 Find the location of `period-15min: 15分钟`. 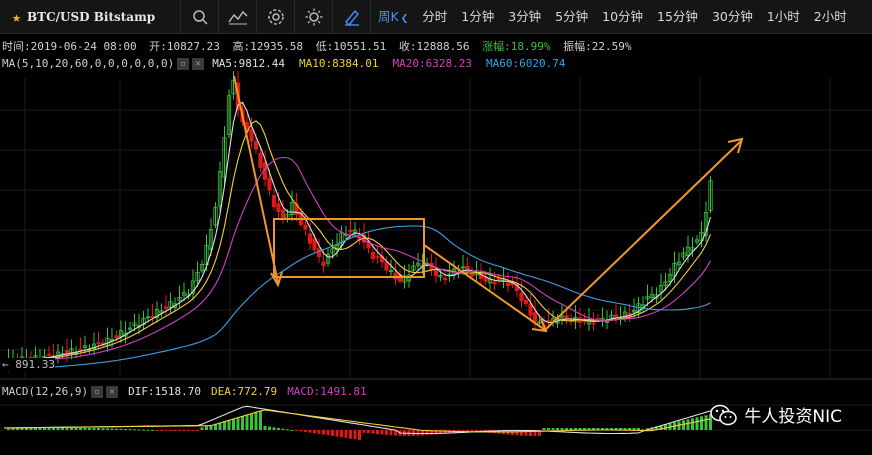

period-15min: 15分钟 is located at coordinates (677, 16).